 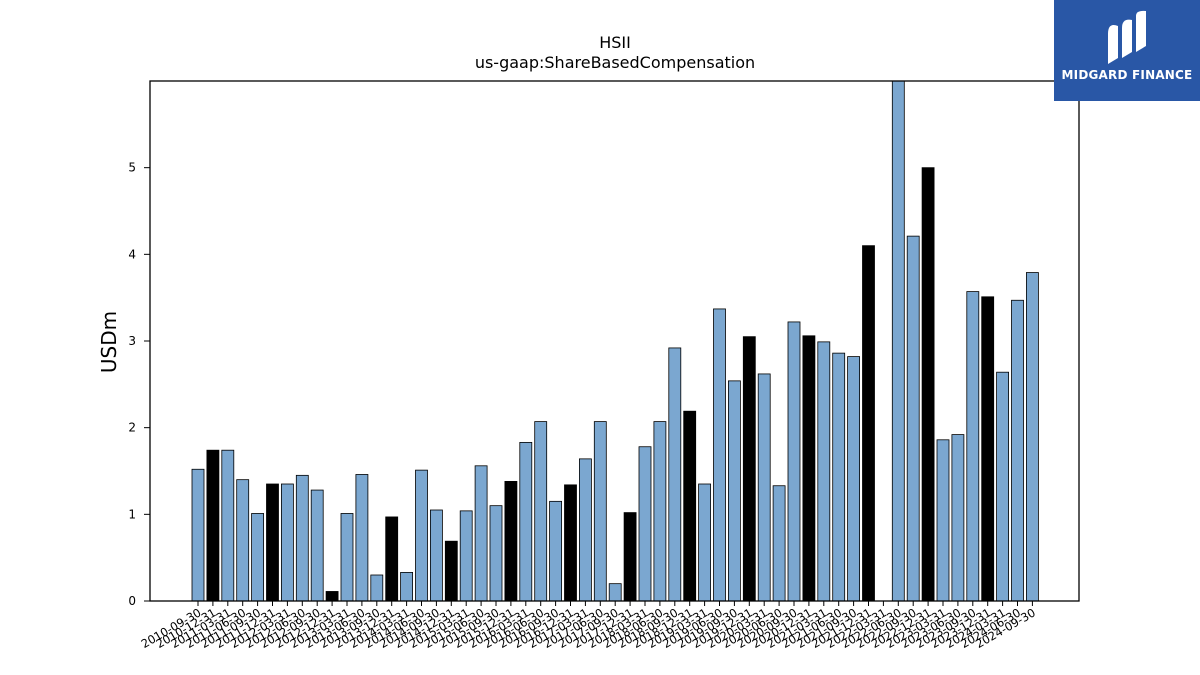 What do you see at coordinates (615, 62) in the screenshot?
I see `chart-subtitle: us-gaap:ShareBasedCompensation` at bounding box center [615, 62].